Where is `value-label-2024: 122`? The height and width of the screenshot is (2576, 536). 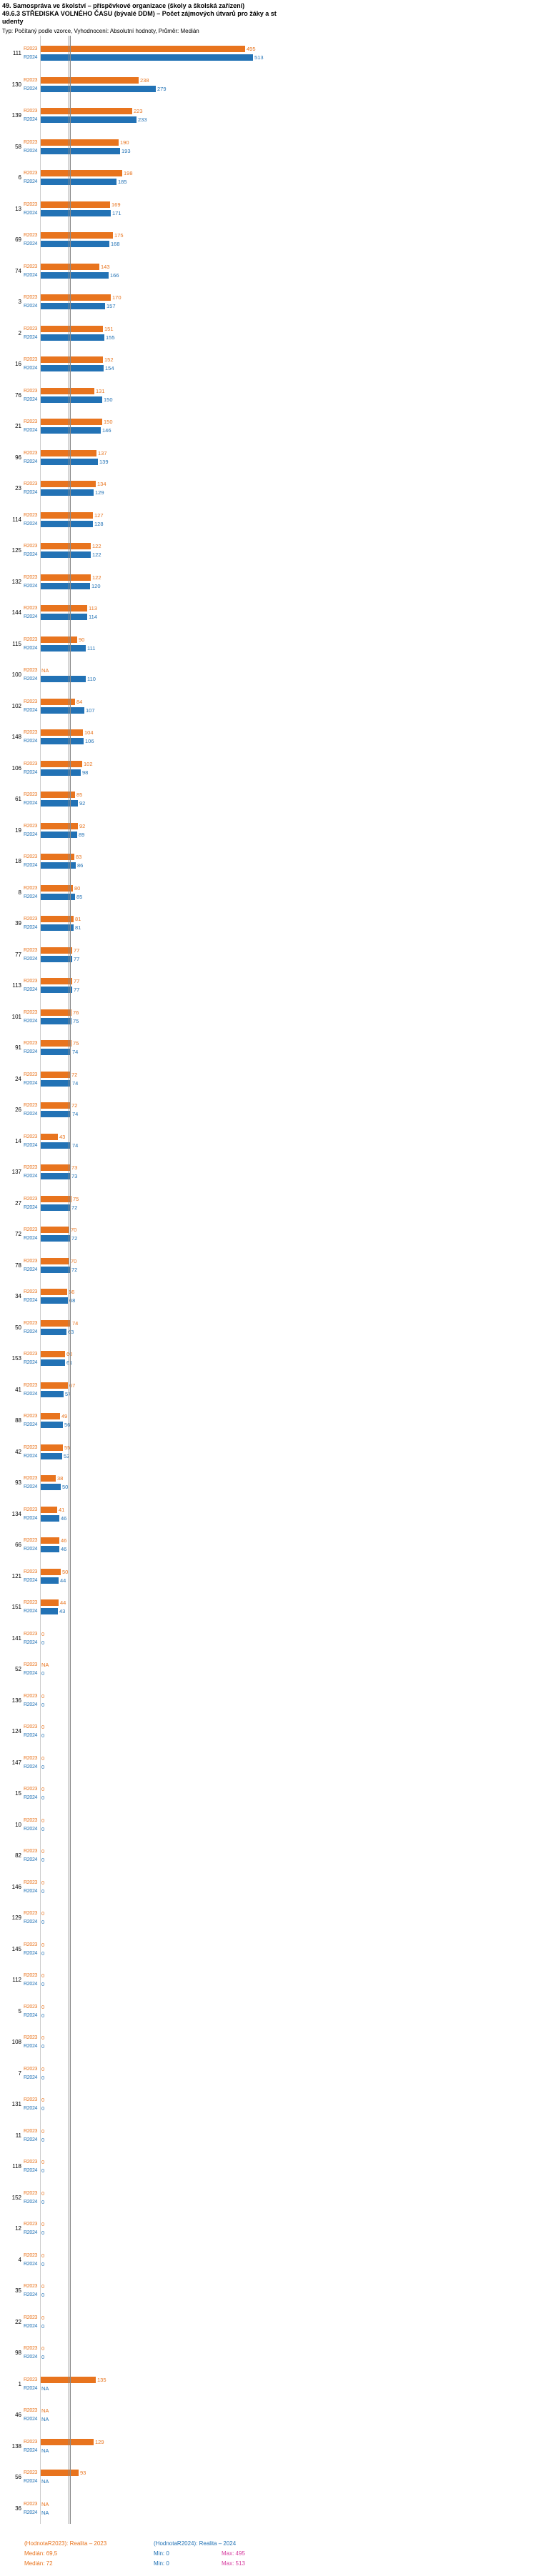
value-label-2024: 122 is located at coordinates (96, 555).